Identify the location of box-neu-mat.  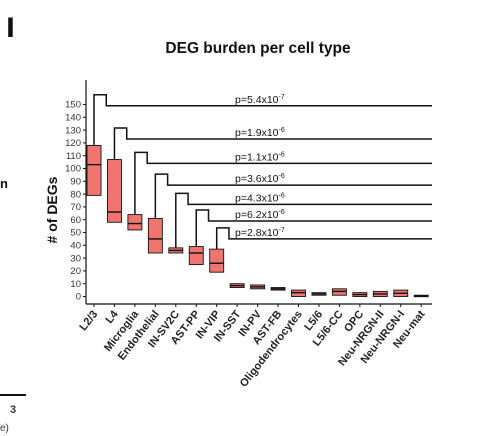
(421, 296).